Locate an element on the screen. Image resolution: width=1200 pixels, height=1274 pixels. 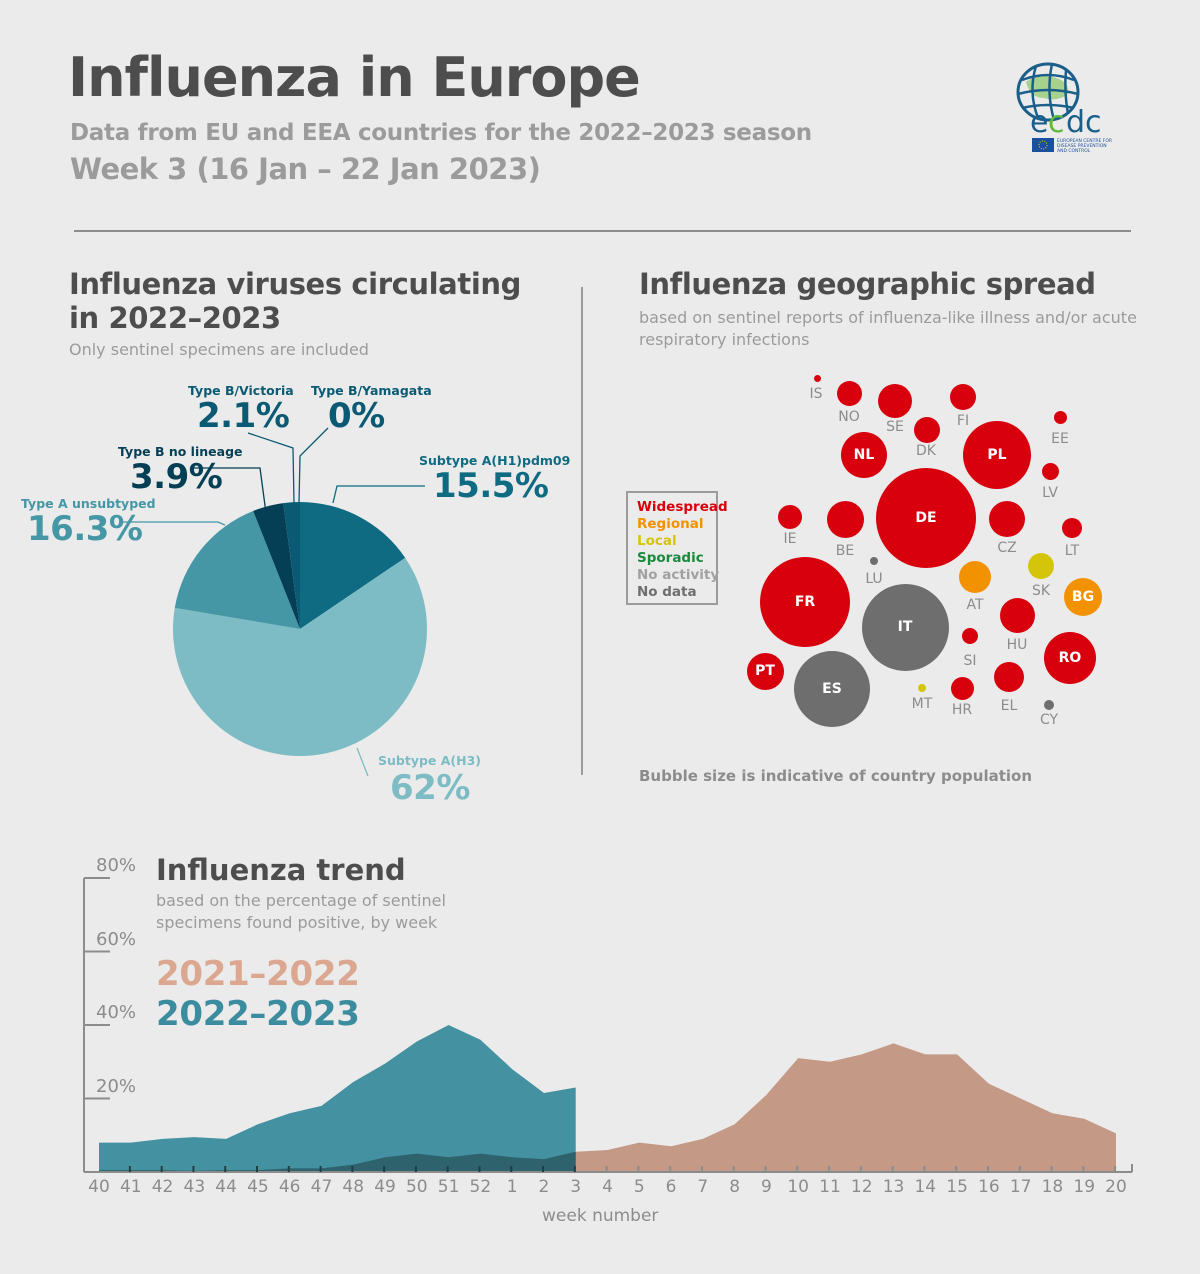
xtick-week-50: 50 is located at coordinates (416, 1187).